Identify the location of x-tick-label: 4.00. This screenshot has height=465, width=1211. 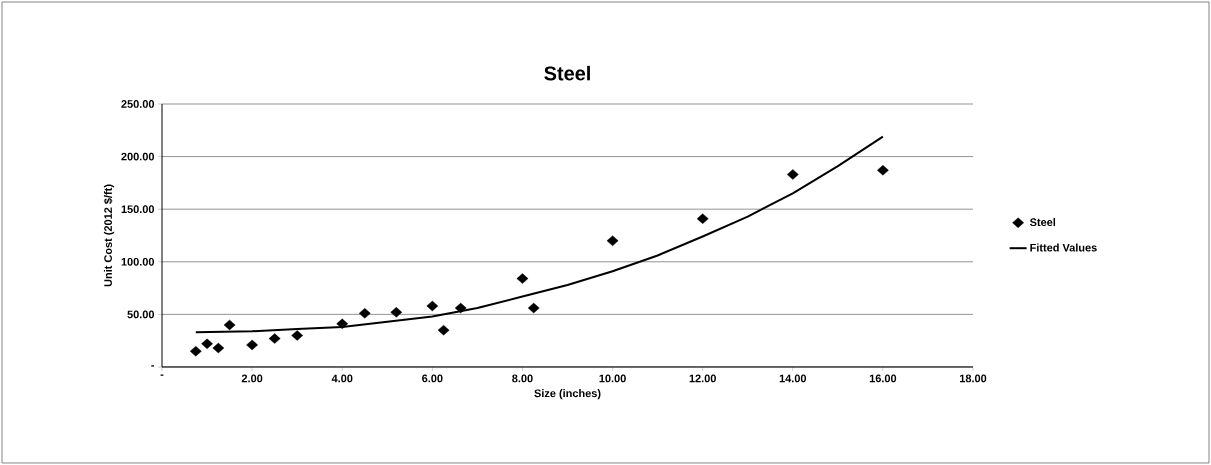
(342, 378).